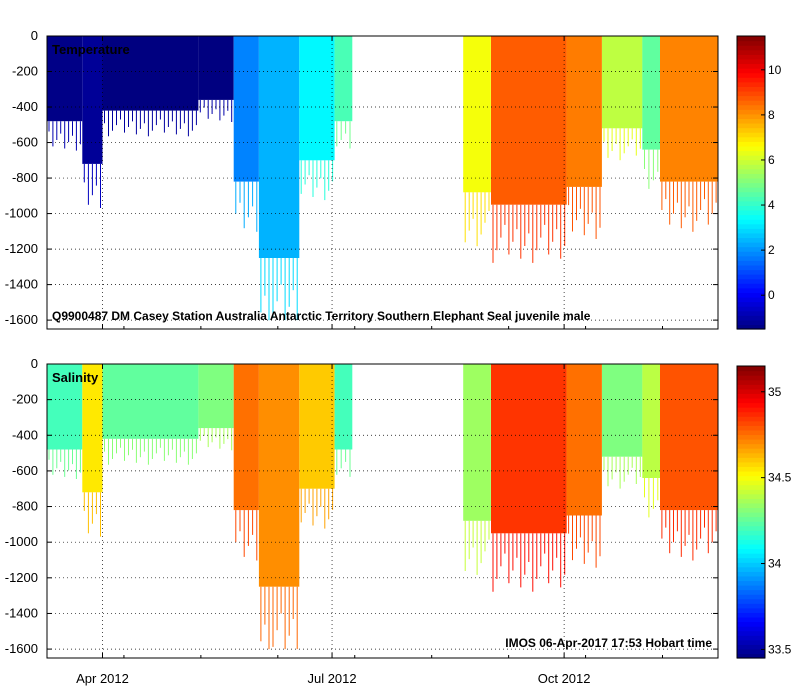 The height and width of the screenshot is (700, 799). What do you see at coordinates (780, 478) in the screenshot?
I see `colorbar-tick-label: 34.5` at bounding box center [780, 478].